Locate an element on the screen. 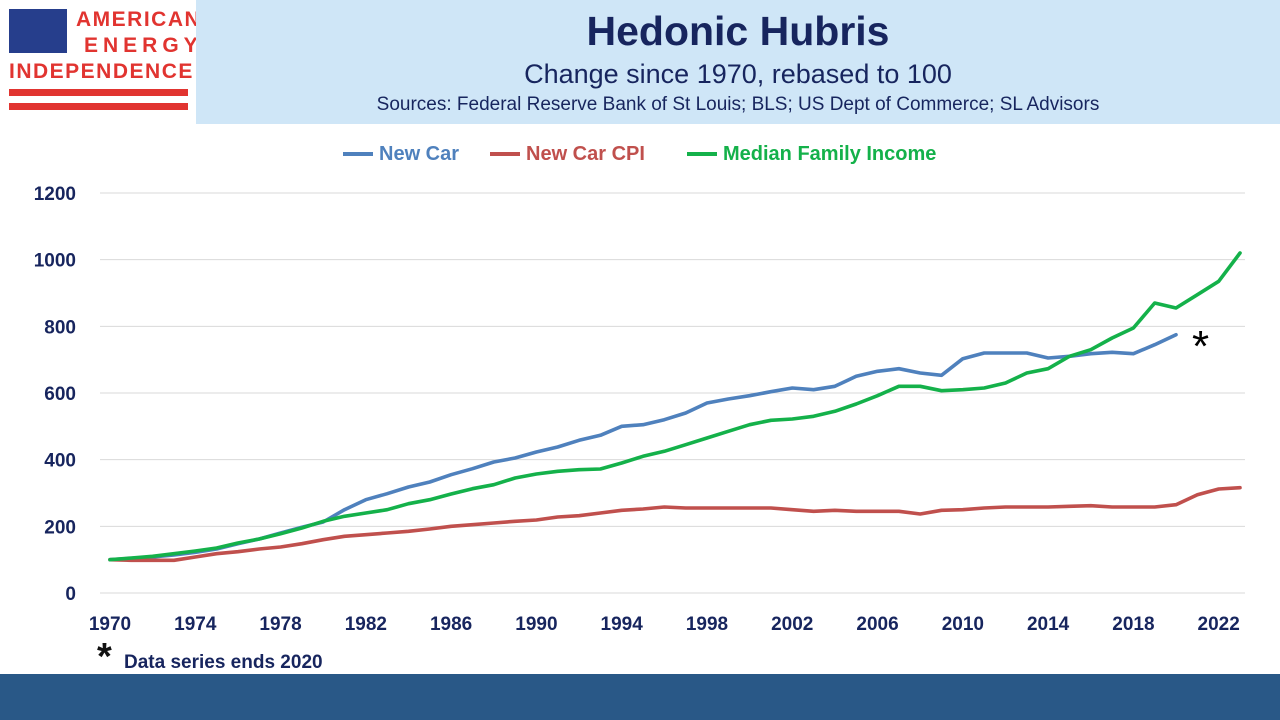  chart-subtitle: Change since 1970, rebased to 100 is located at coordinates (738, 74).